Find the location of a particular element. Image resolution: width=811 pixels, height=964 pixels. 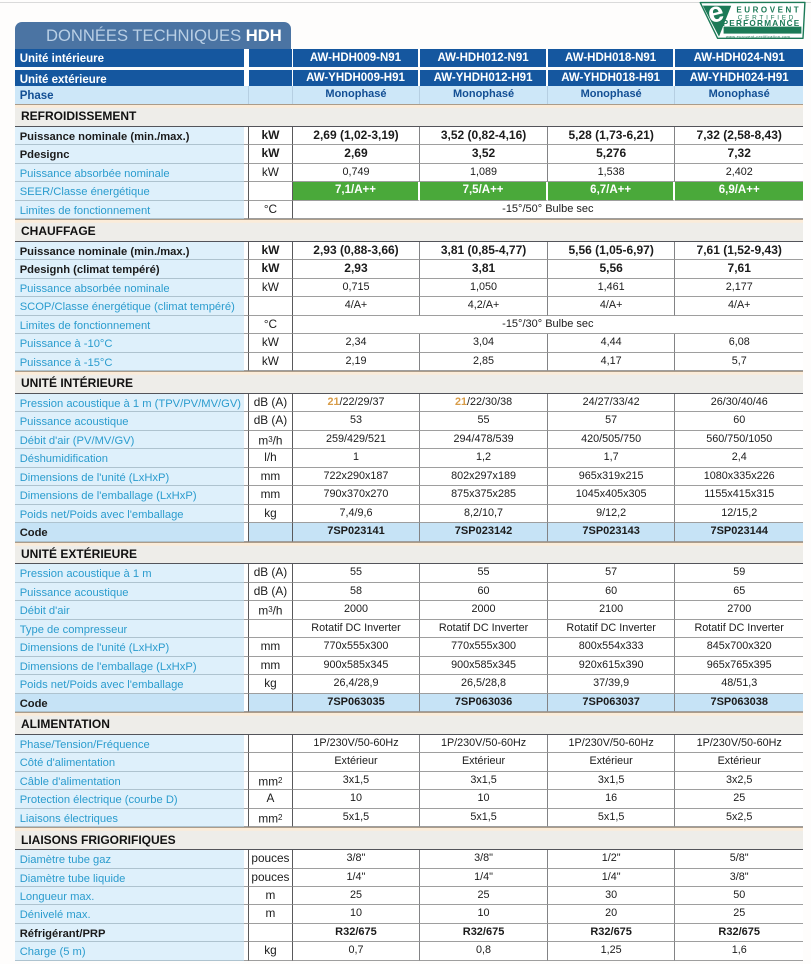

svg-text: www.eurovent-certification.com is located at coordinates (758, 36).